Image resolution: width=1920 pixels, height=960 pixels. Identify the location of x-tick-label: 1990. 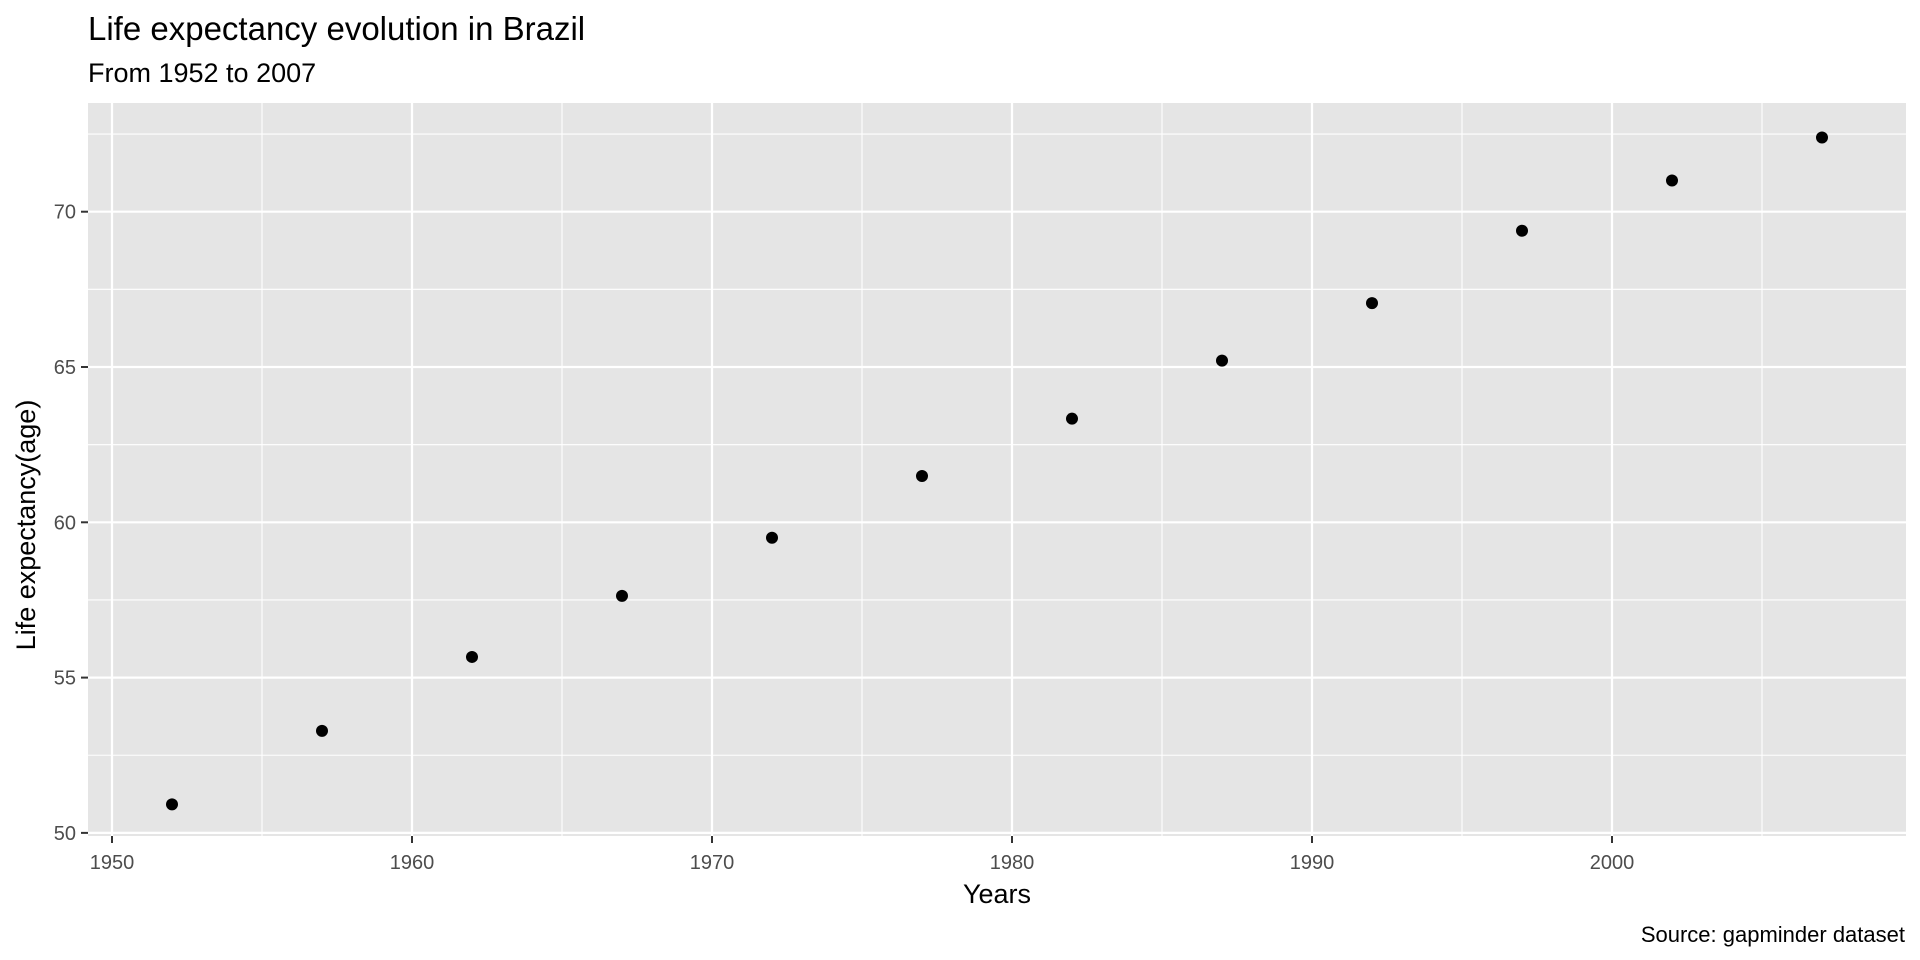
(1312, 863).